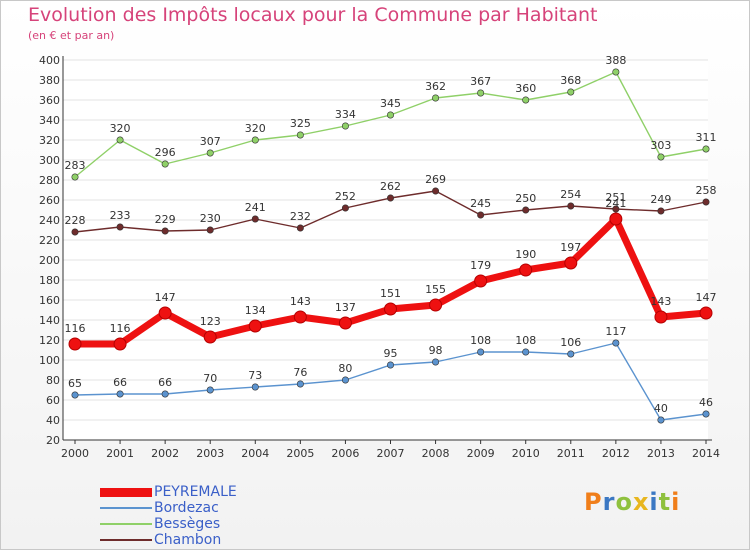 Image resolution: width=750 pixels, height=550 pixels. I want to click on data-label: 269, so click(435, 179).